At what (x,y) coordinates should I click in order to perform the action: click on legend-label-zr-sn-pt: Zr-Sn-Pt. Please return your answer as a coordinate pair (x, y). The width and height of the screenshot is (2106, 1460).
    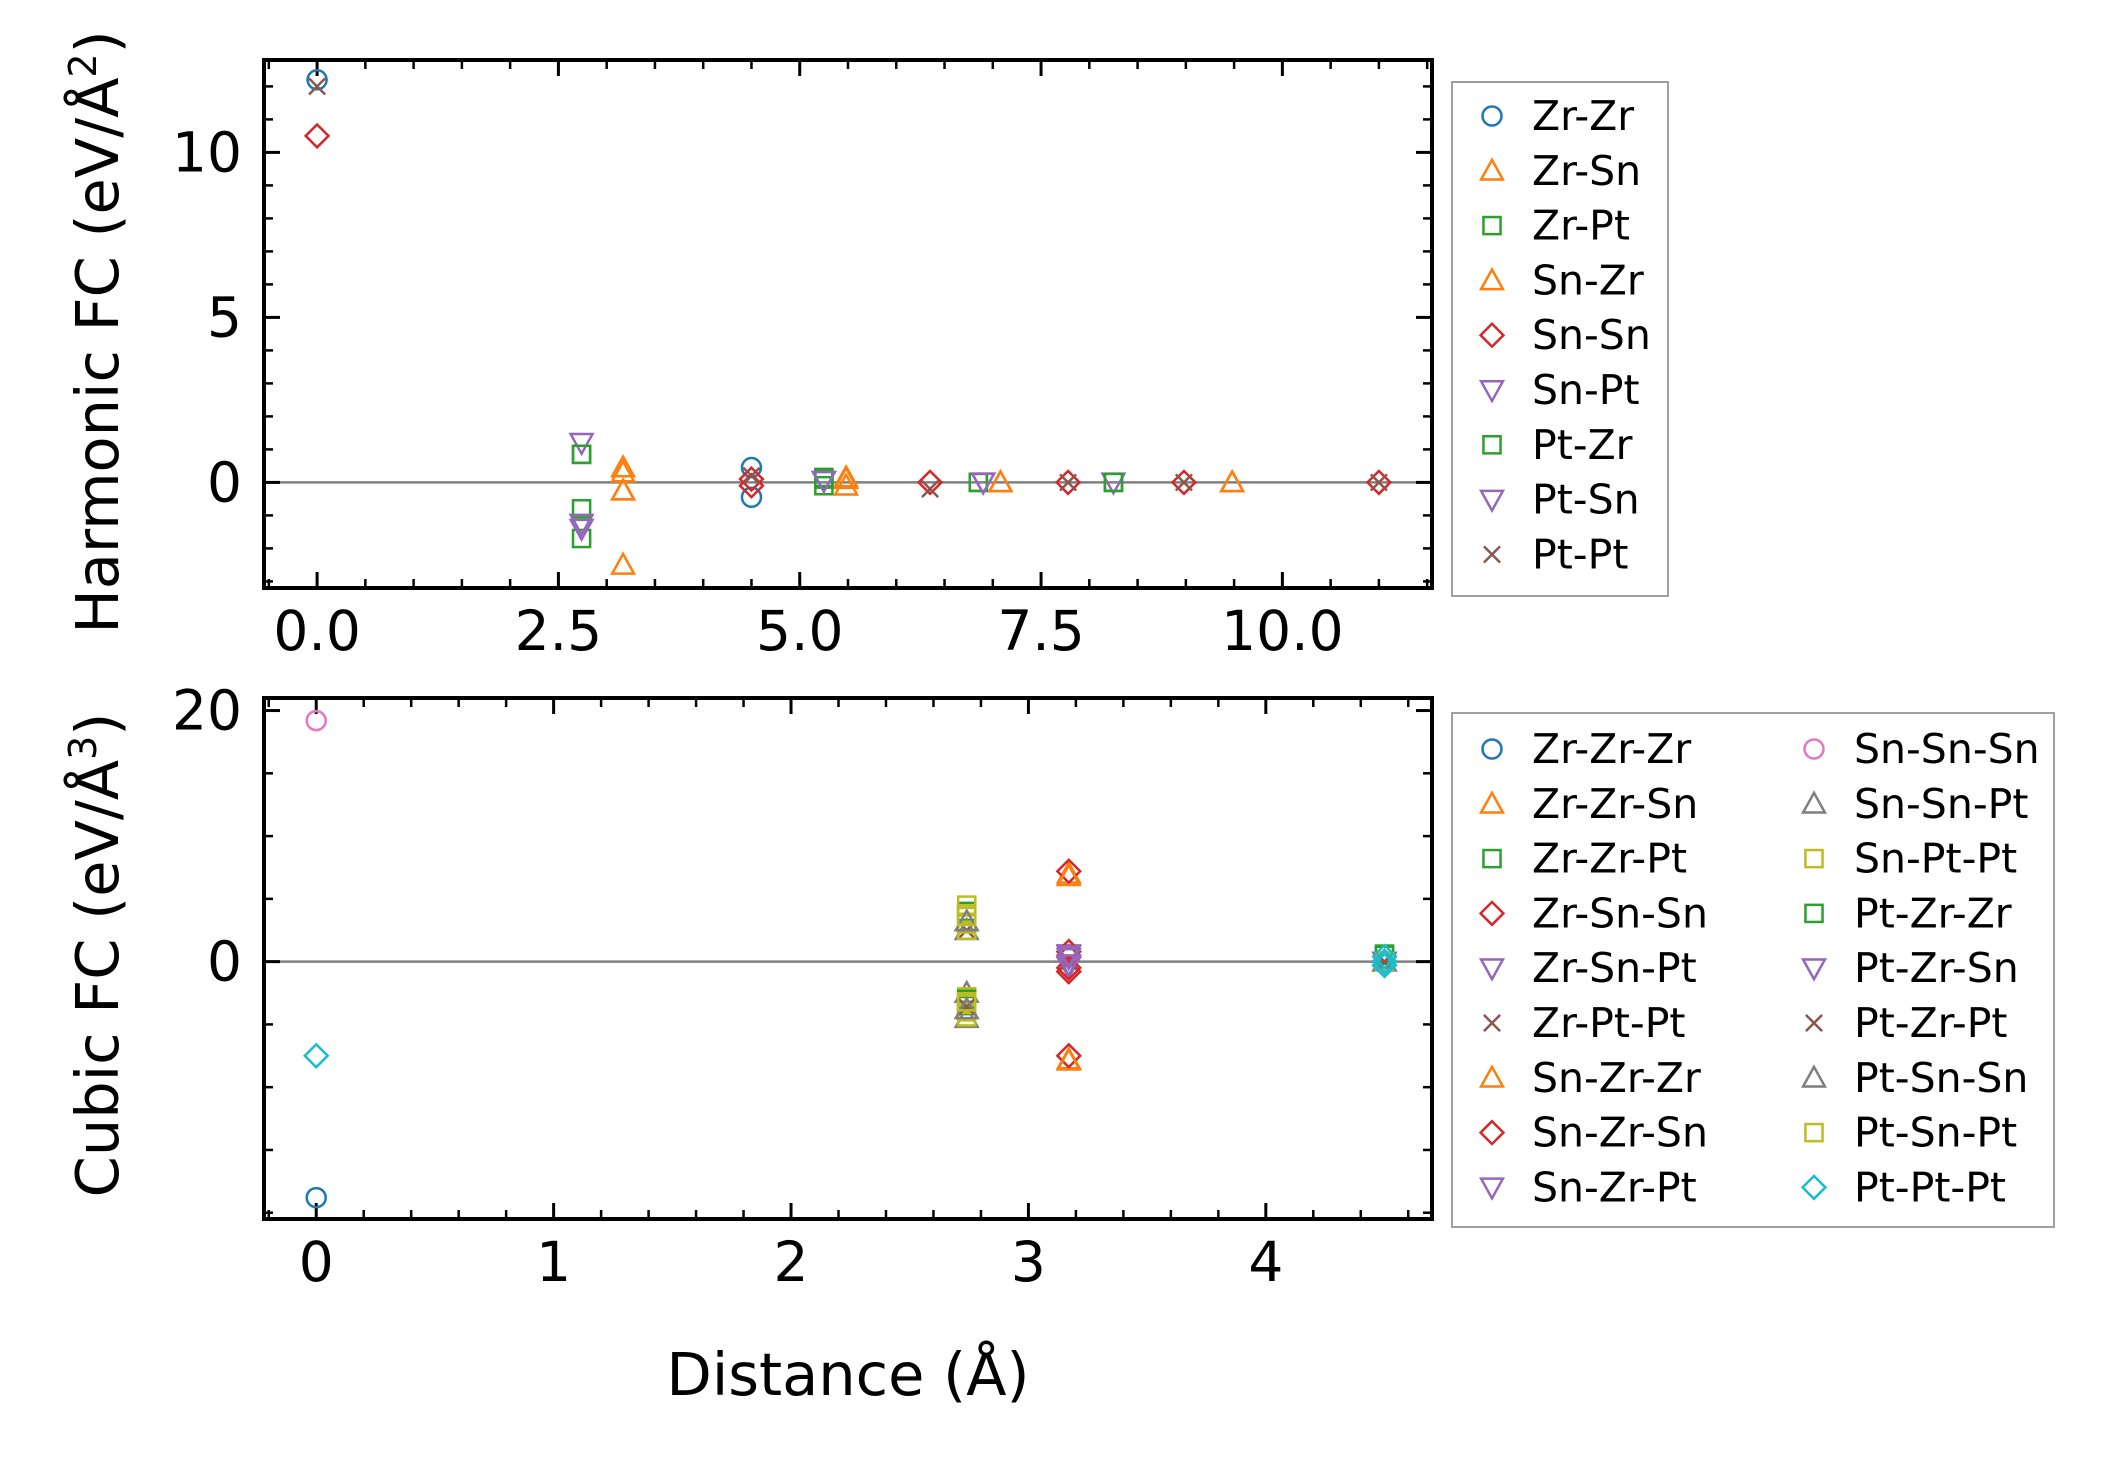
    Looking at the image, I should click on (1614, 968).